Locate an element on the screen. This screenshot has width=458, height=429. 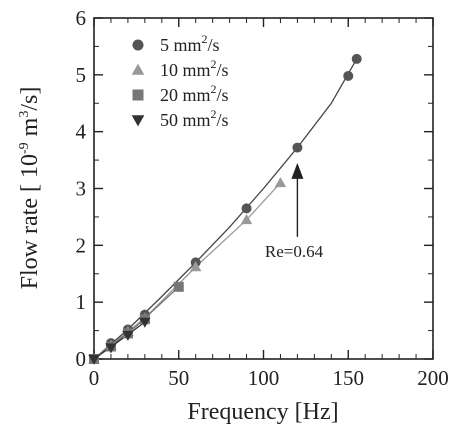
x-axis-label: Frequency [Hz] is located at coordinates (262, 412).